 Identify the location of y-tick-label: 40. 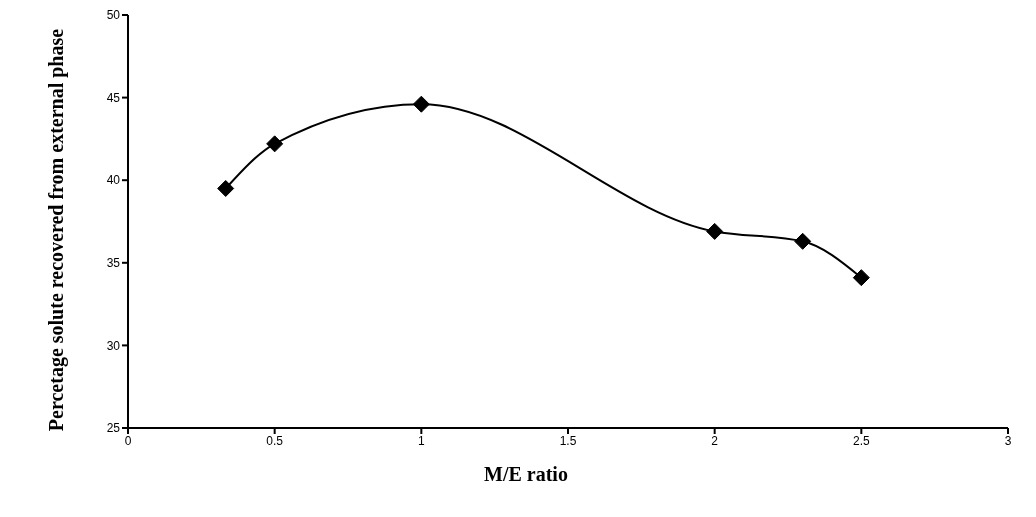
(113, 180).